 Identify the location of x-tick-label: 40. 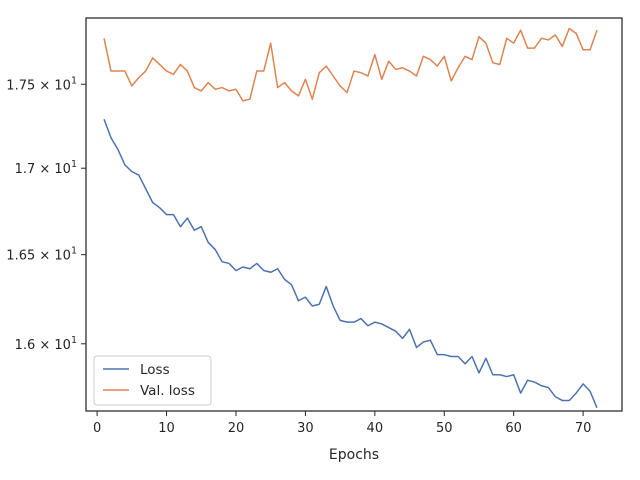
(375, 428).